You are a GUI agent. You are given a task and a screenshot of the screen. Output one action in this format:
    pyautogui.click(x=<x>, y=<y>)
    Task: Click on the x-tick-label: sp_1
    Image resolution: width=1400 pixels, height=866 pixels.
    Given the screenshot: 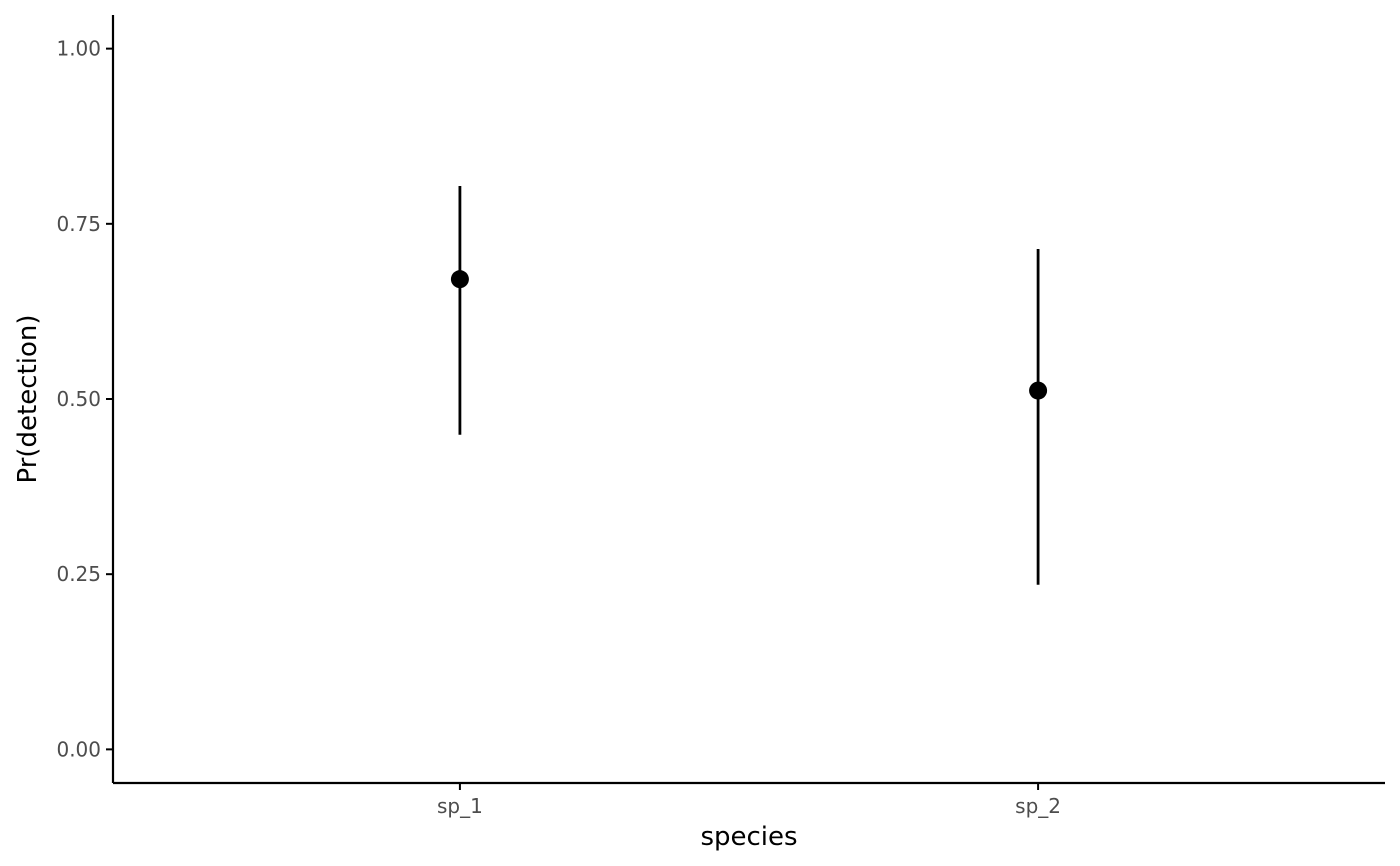 What is the action you would take?
    pyautogui.click(x=460, y=806)
    